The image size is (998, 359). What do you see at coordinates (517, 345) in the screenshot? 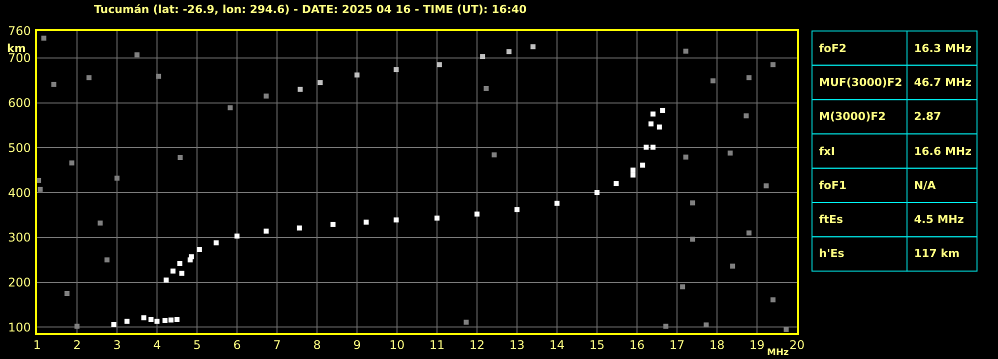
I see `x-tick-label: 13` at bounding box center [517, 345].